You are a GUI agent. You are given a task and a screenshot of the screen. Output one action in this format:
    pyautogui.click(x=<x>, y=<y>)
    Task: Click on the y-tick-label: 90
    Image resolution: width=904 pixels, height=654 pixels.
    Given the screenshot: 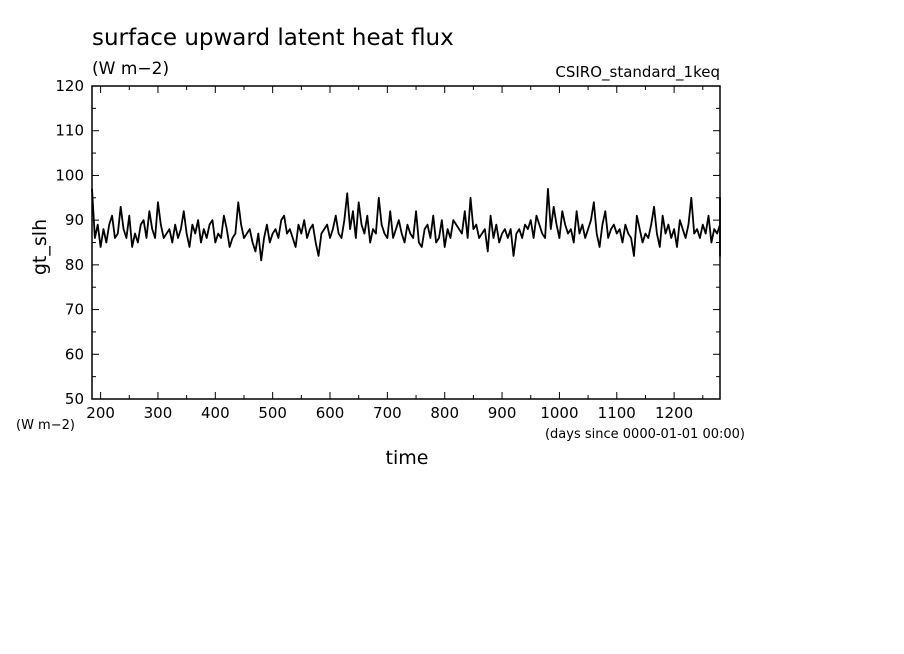 What is the action you would take?
    pyautogui.click(x=74, y=220)
    